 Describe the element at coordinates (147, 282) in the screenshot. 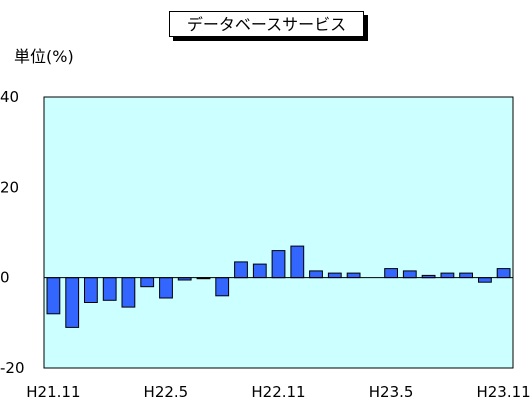

I see `bar-H22.4` at that location.